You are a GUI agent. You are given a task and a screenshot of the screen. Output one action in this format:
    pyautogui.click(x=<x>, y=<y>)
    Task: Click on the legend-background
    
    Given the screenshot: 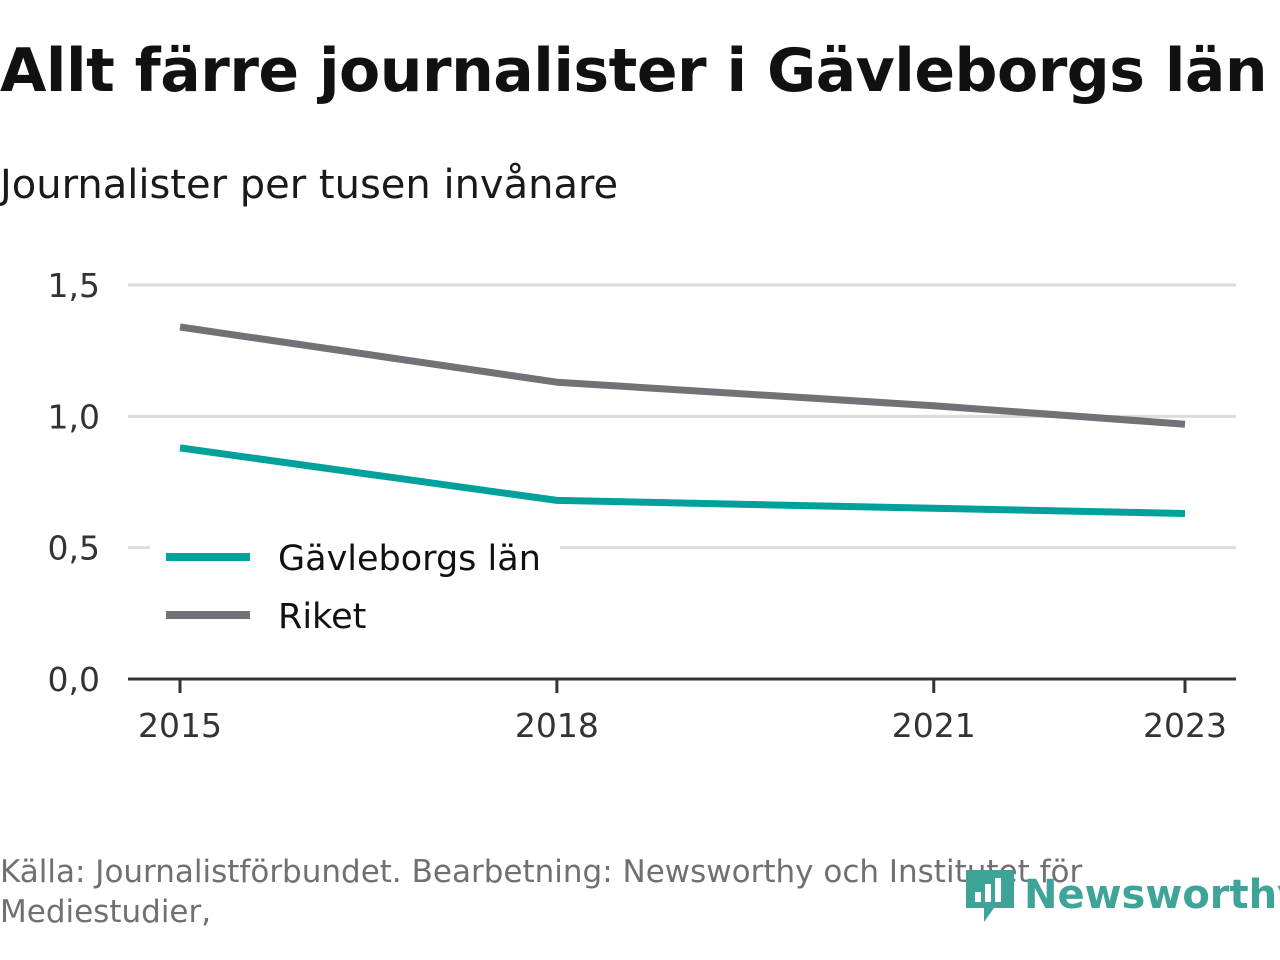 What is the action you would take?
    pyautogui.click(x=355, y=588)
    